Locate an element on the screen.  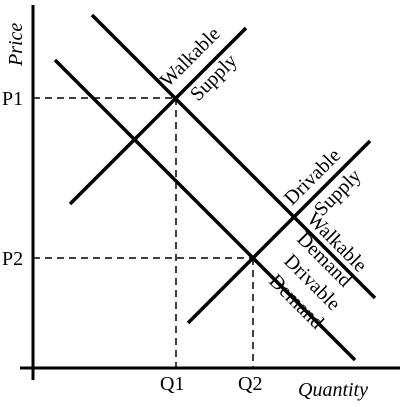
quantity-label: Q2 is located at coordinates (250, 384).